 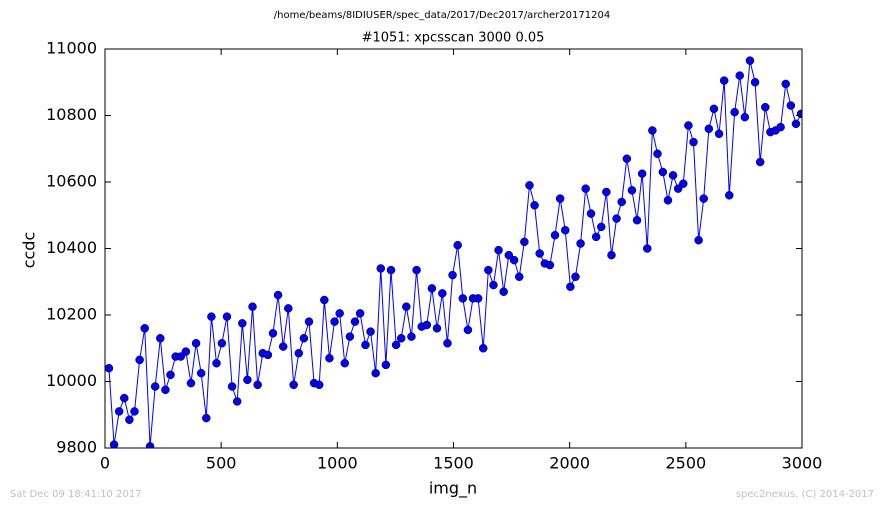 What do you see at coordinates (71, 380) in the screenshot?
I see `y-tick-label: 10000` at bounding box center [71, 380].